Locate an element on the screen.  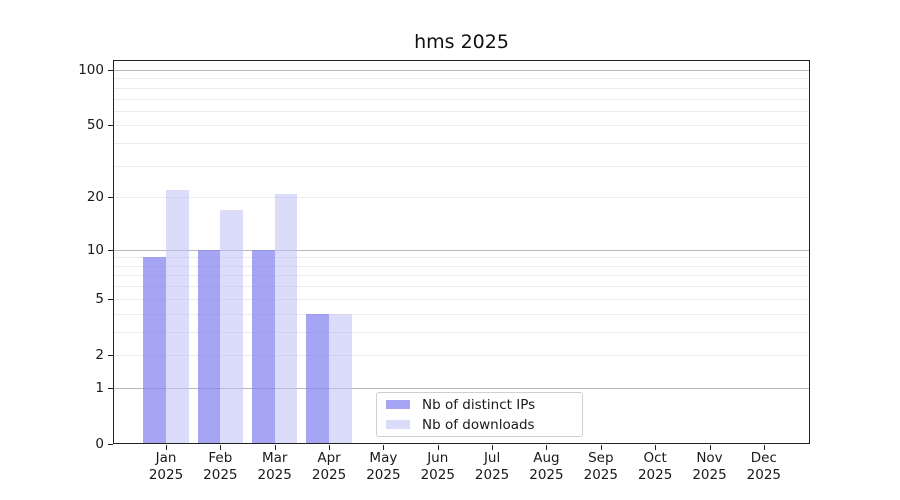
x-tick-label: Jun 2025 is located at coordinates (438, 466).